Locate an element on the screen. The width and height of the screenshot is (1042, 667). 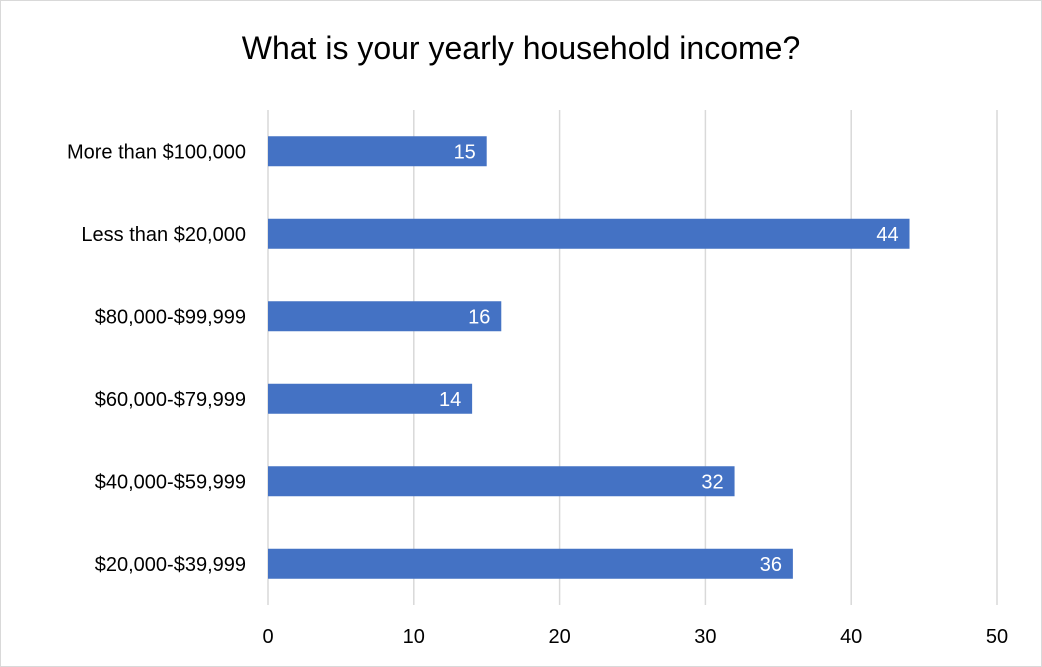
x-tick-label: 0 is located at coordinates (267, 637).